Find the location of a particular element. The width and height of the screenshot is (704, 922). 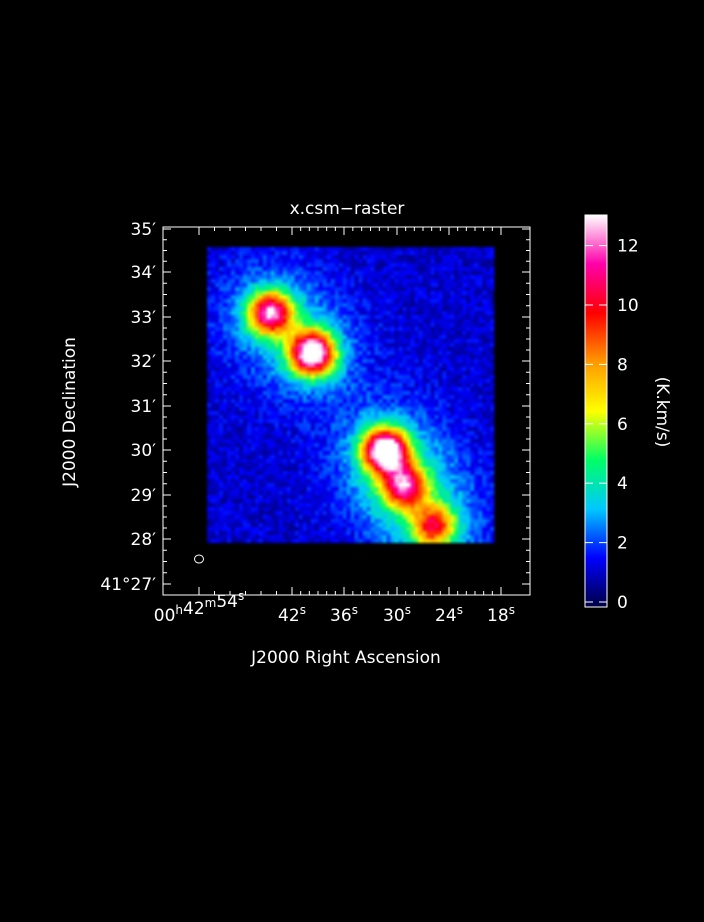

colorbar-gradient is located at coordinates (596, 411).